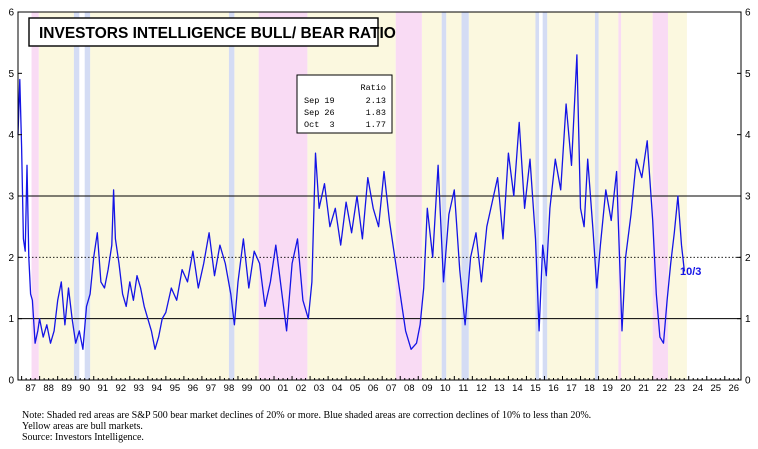 The width and height of the screenshot is (758, 449). I want to click on inset-header: Ratio, so click(373, 88).